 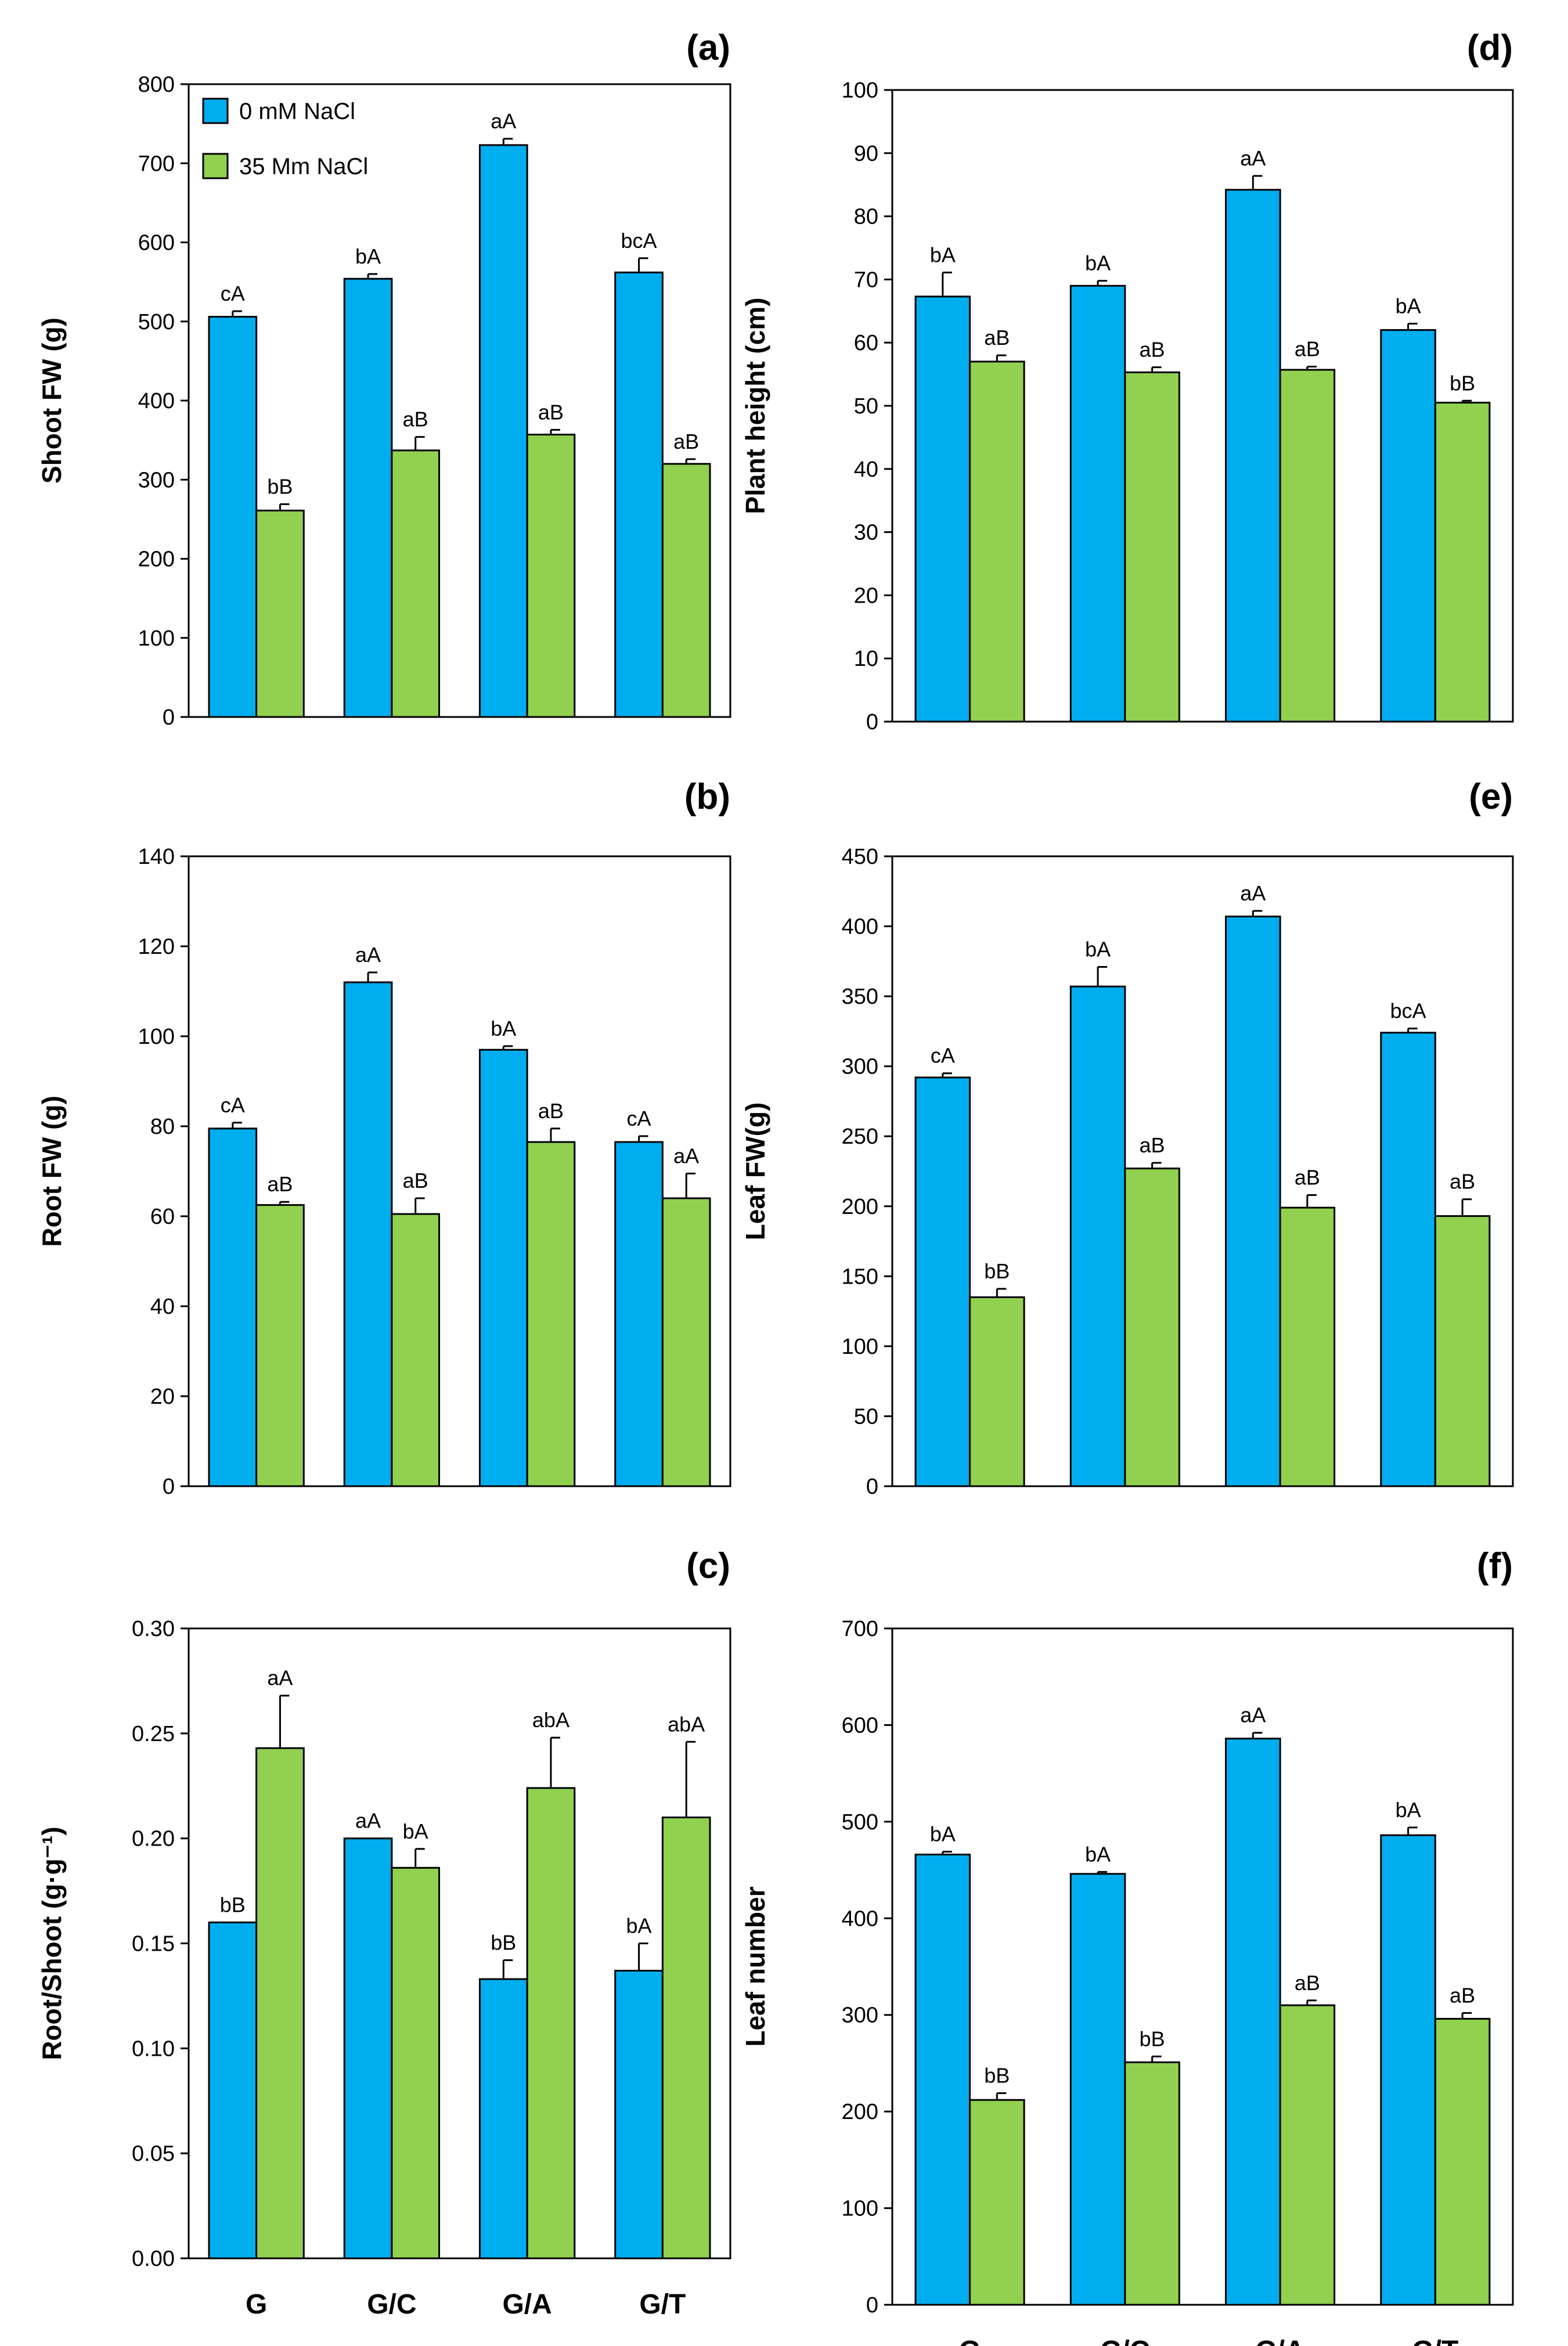 I want to click on y-axis-label: Leaf number, so click(x=755, y=1966).